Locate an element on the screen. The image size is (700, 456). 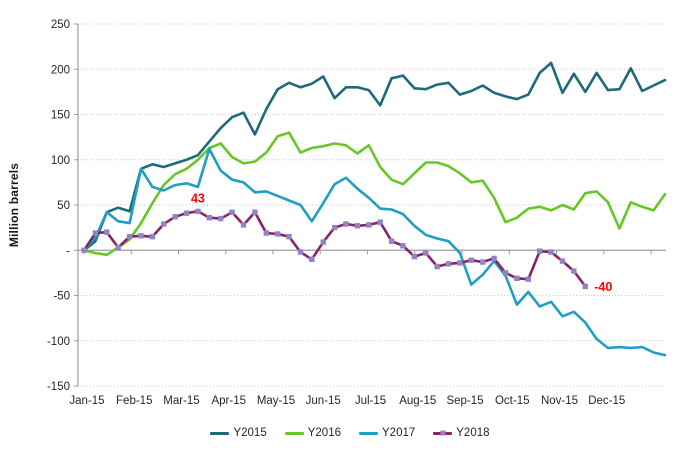
legend-item-y2015: Y2015 is located at coordinates (238, 433).